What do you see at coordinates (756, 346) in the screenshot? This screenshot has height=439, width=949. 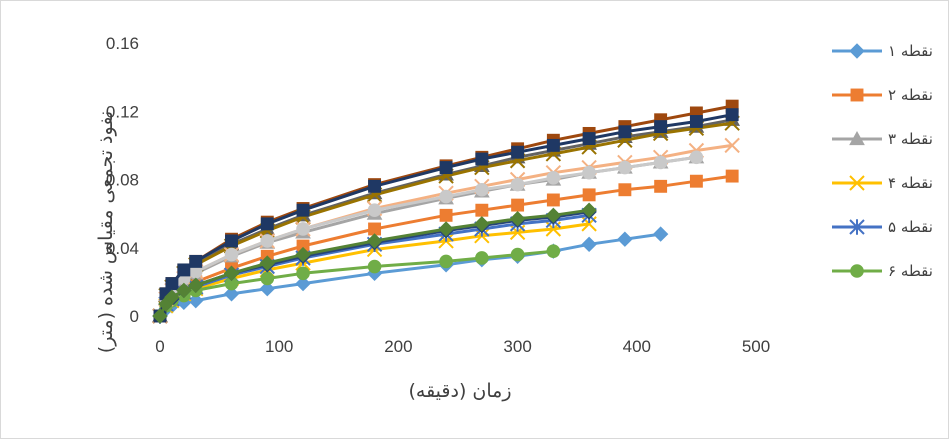 I see `x-tick-label: 500` at bounding box center [756, 346].